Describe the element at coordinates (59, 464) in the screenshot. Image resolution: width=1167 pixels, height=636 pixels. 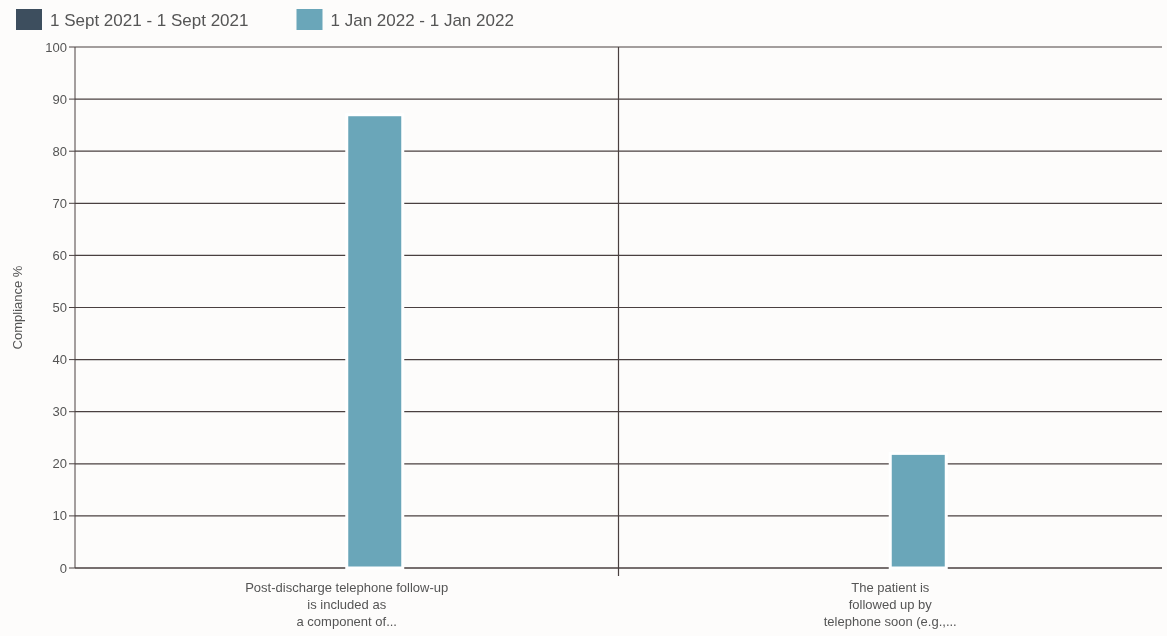
I see `y-tick-label: 20` at that location.